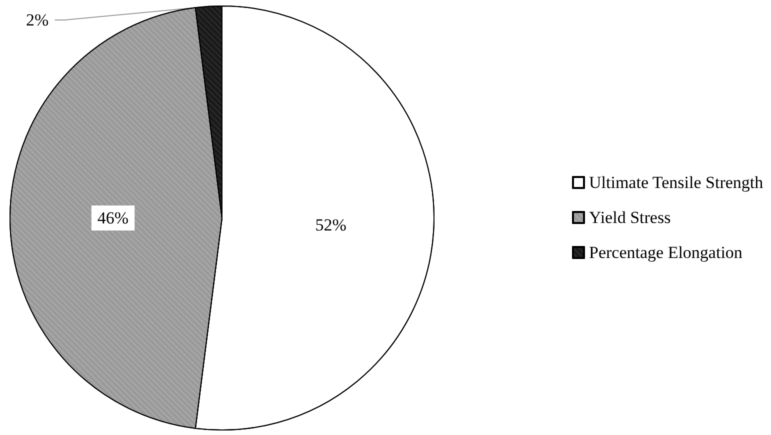  I want to click on legend-label: Yield Stress, so click(630, 217).